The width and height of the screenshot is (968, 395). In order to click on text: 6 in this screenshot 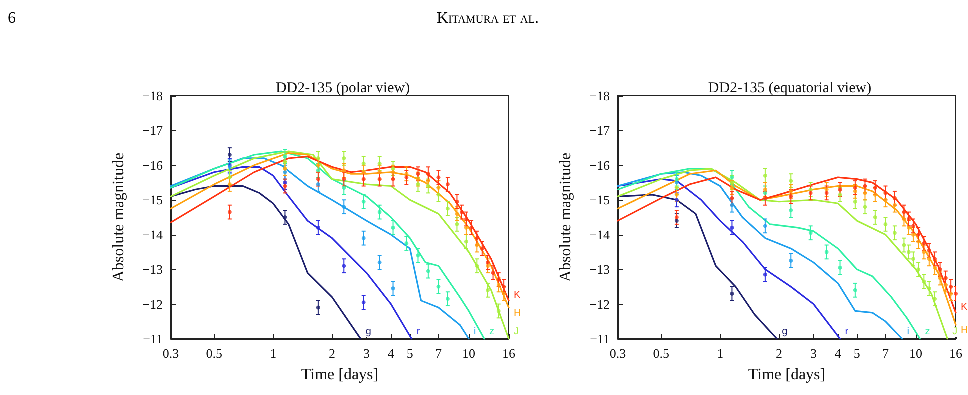, I will do `click(12, 19)`.